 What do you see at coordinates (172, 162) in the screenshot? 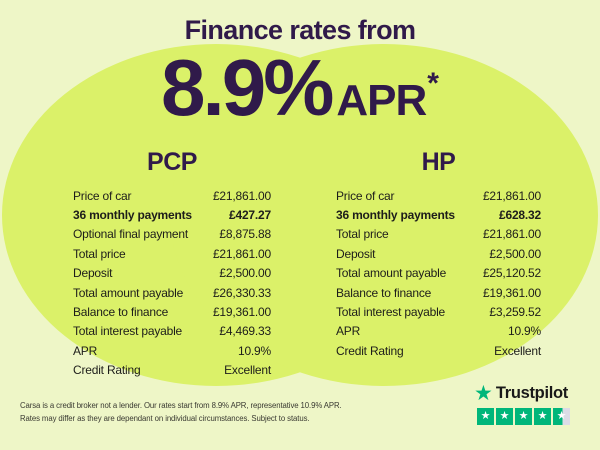
I see `pcp-column-title: PCP` at bounding box center [172, 162].